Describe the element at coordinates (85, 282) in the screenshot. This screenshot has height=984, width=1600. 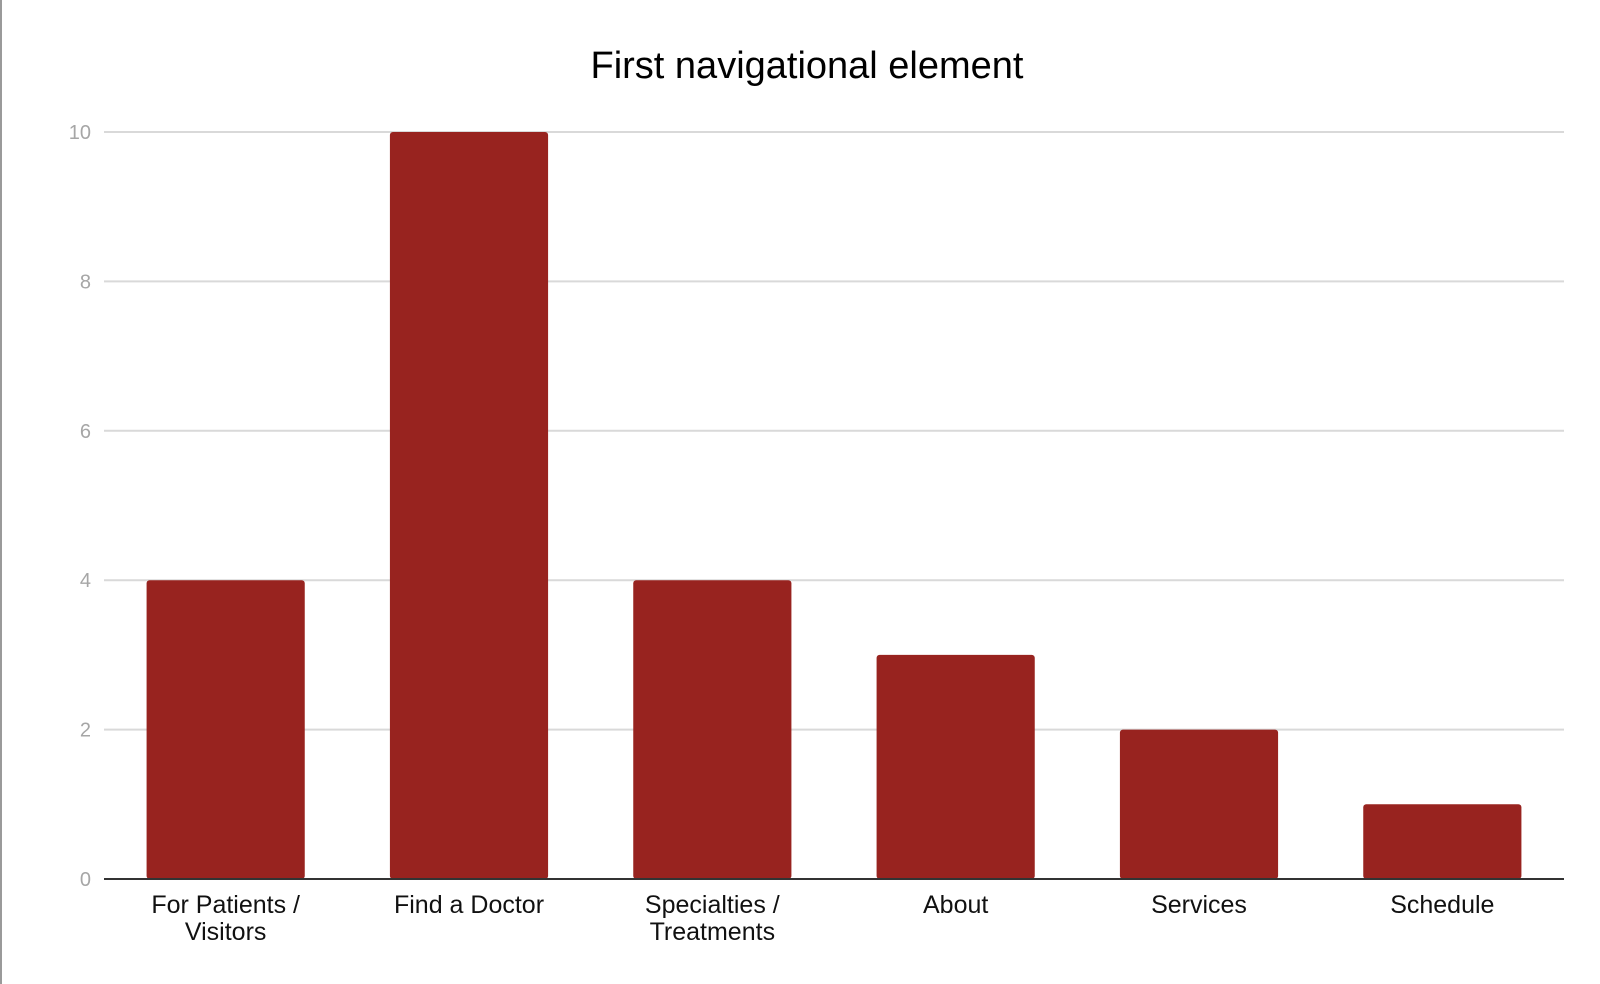
I see `y-tick-label: 8` at that location.